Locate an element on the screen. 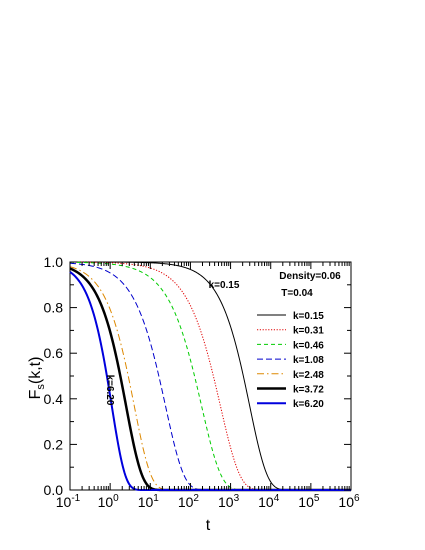 The width and height of the screenshot is (425, 550). y-tick-label: 0.8 is located at coordinates (54, 308).